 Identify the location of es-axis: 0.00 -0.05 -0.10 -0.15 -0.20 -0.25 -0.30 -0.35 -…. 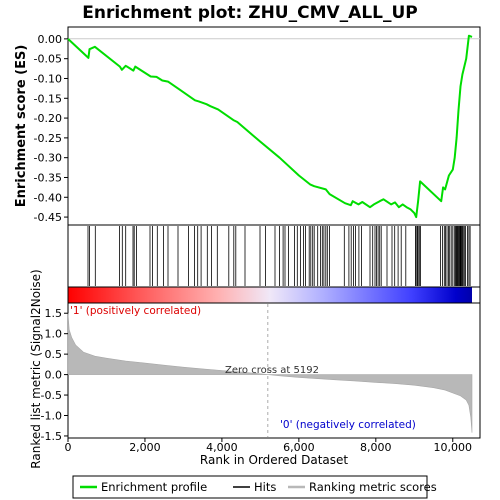
(51, 128).